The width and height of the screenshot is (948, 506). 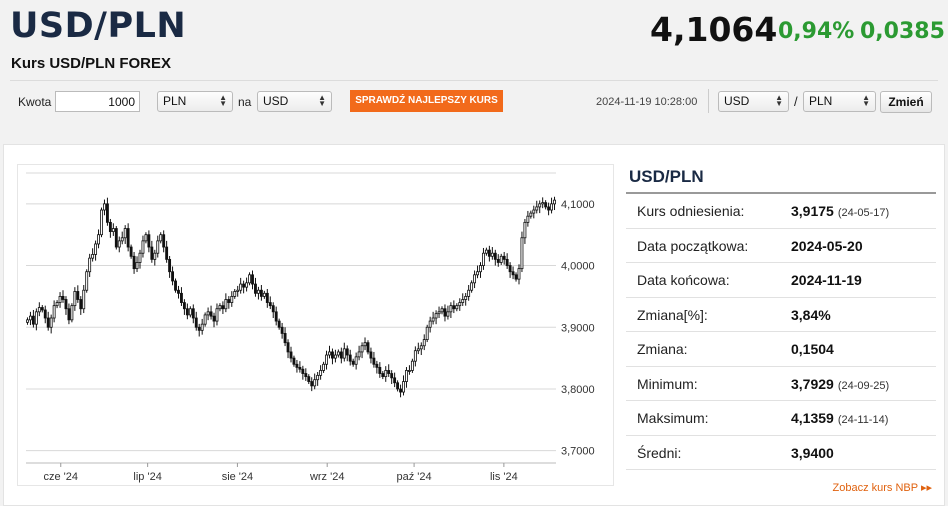 What do you see at coordinates (863, 420) in the screenshot?
I see `stat-date: (24-11-14)` at bounding box center [863, 420].